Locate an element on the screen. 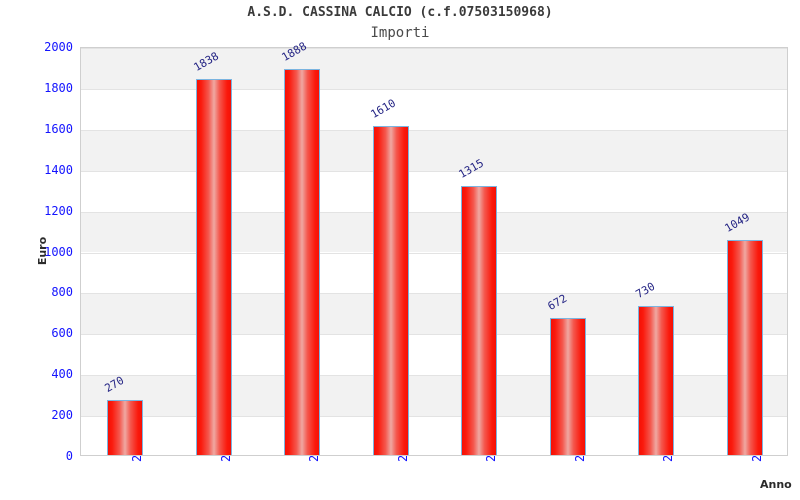  y-tick-label: 1600 is located at coordinates (58, 128).